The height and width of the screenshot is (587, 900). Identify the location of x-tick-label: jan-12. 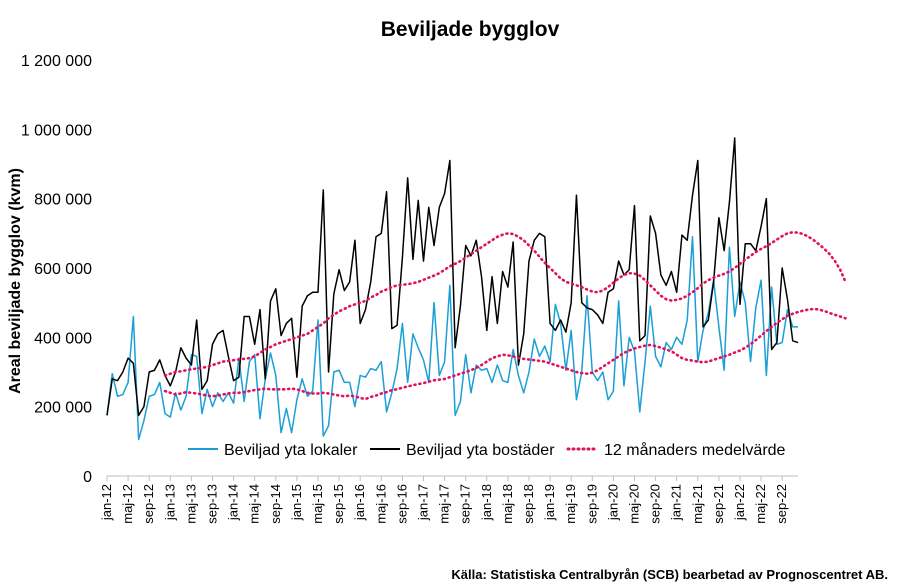
(106, 502).